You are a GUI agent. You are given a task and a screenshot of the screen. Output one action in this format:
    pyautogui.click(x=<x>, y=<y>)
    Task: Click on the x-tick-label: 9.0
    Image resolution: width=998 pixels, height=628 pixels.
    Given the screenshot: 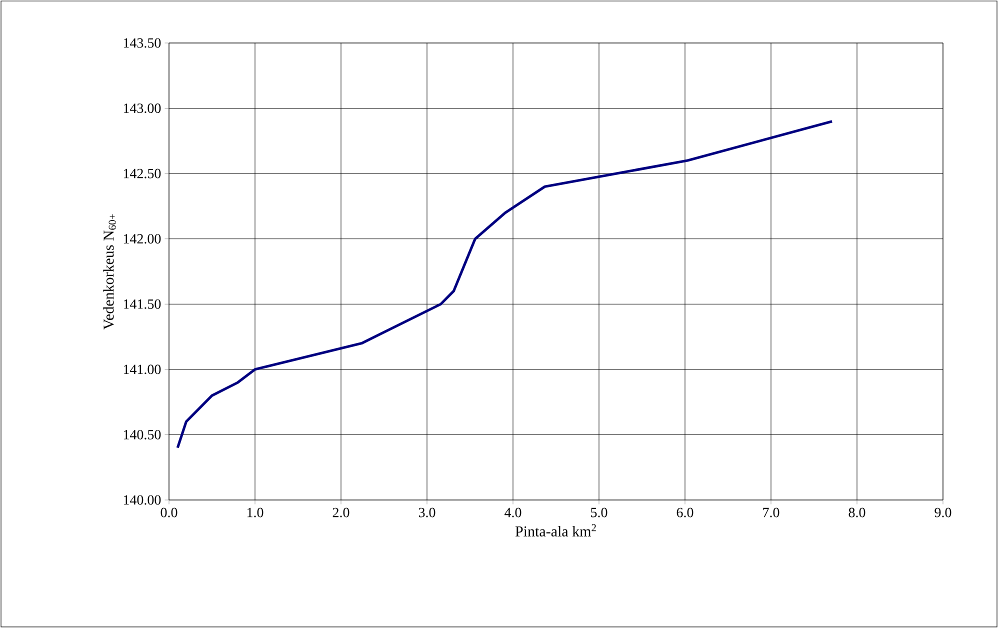 What is the action you would take?
    pyautogui.click(x=943, y=513)
    